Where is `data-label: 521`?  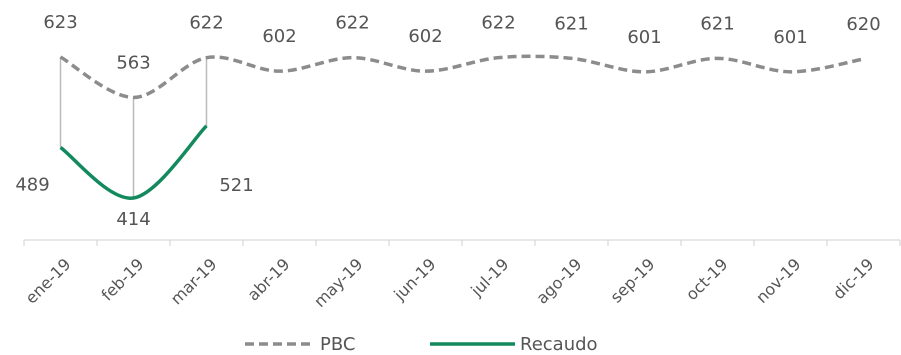
data-label: 521 is located at coordinates (236, 185).